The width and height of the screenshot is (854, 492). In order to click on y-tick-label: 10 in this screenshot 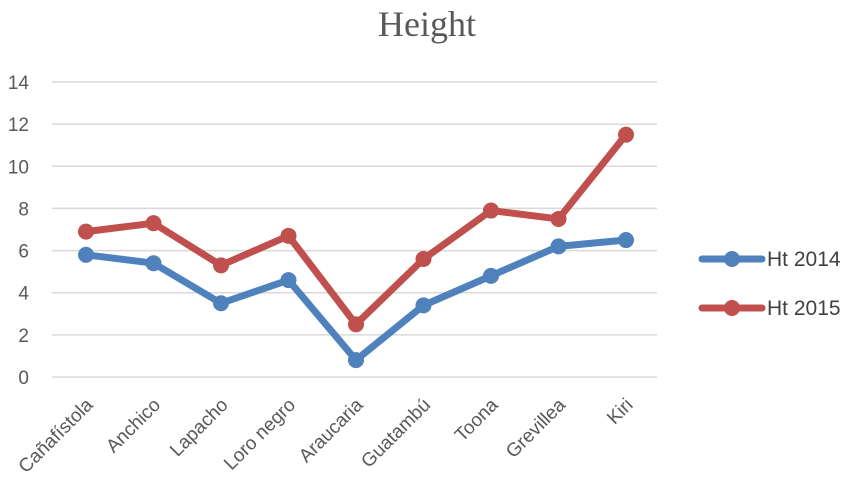, I will do `click(18, 167)`.